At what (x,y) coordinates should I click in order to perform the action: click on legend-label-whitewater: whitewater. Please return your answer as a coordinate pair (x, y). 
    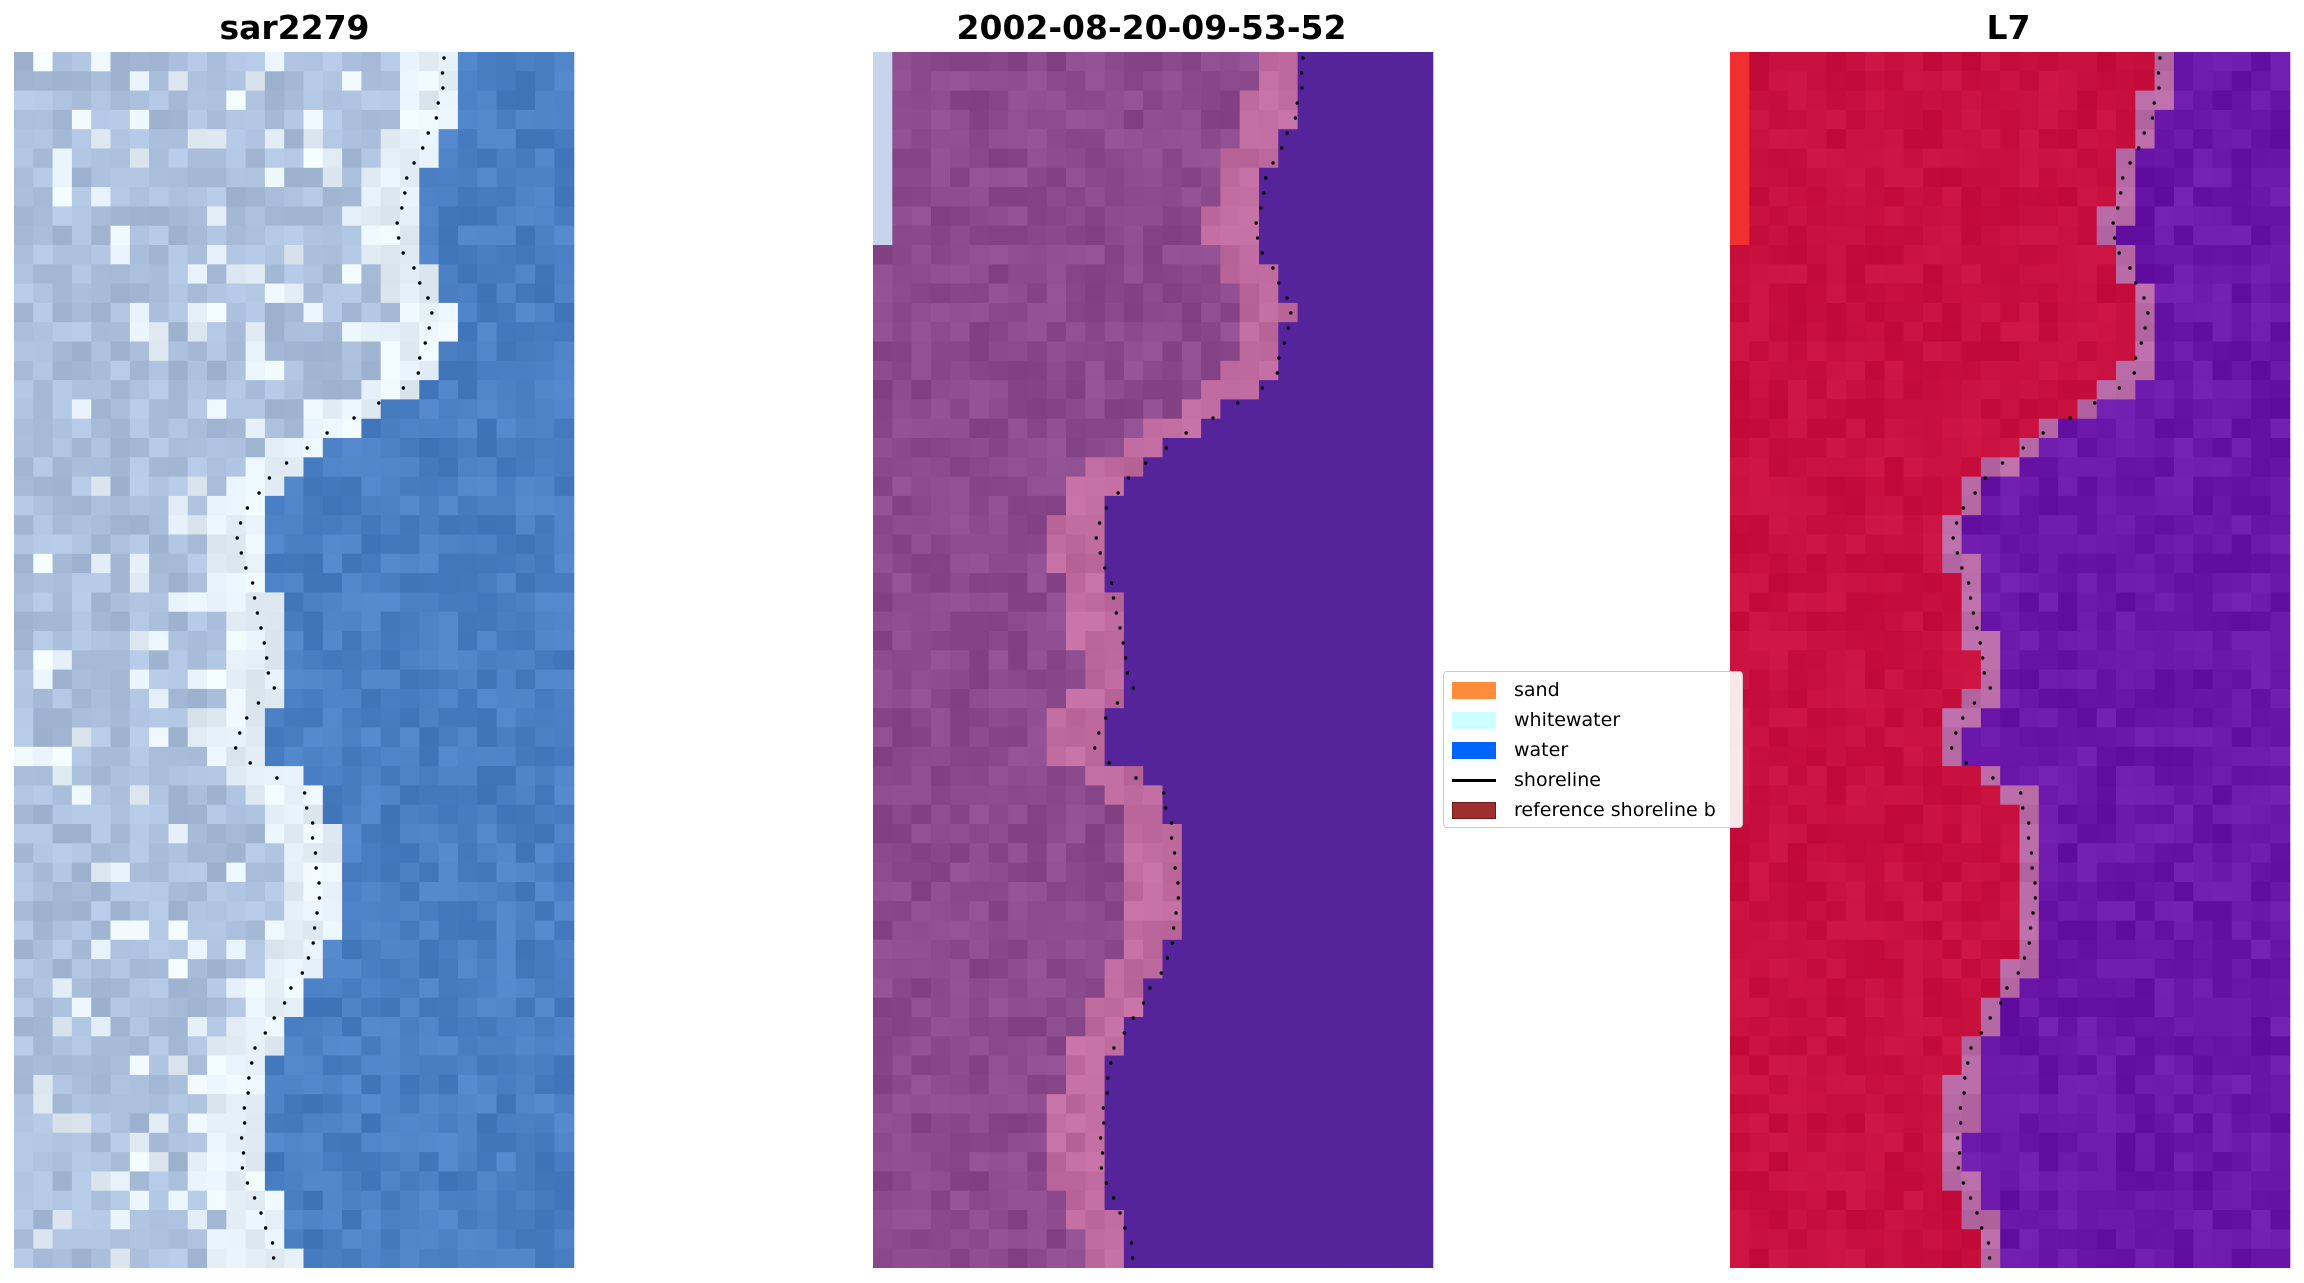
    Looking at the image, I should click on (1567, 720).